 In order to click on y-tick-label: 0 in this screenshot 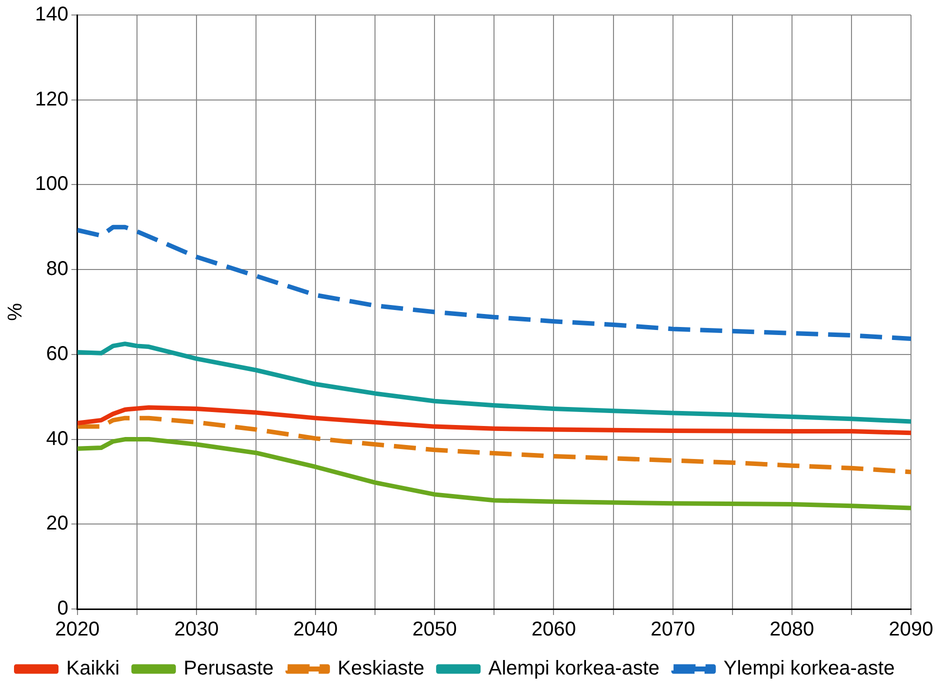, I will do `click(62, 609)`.